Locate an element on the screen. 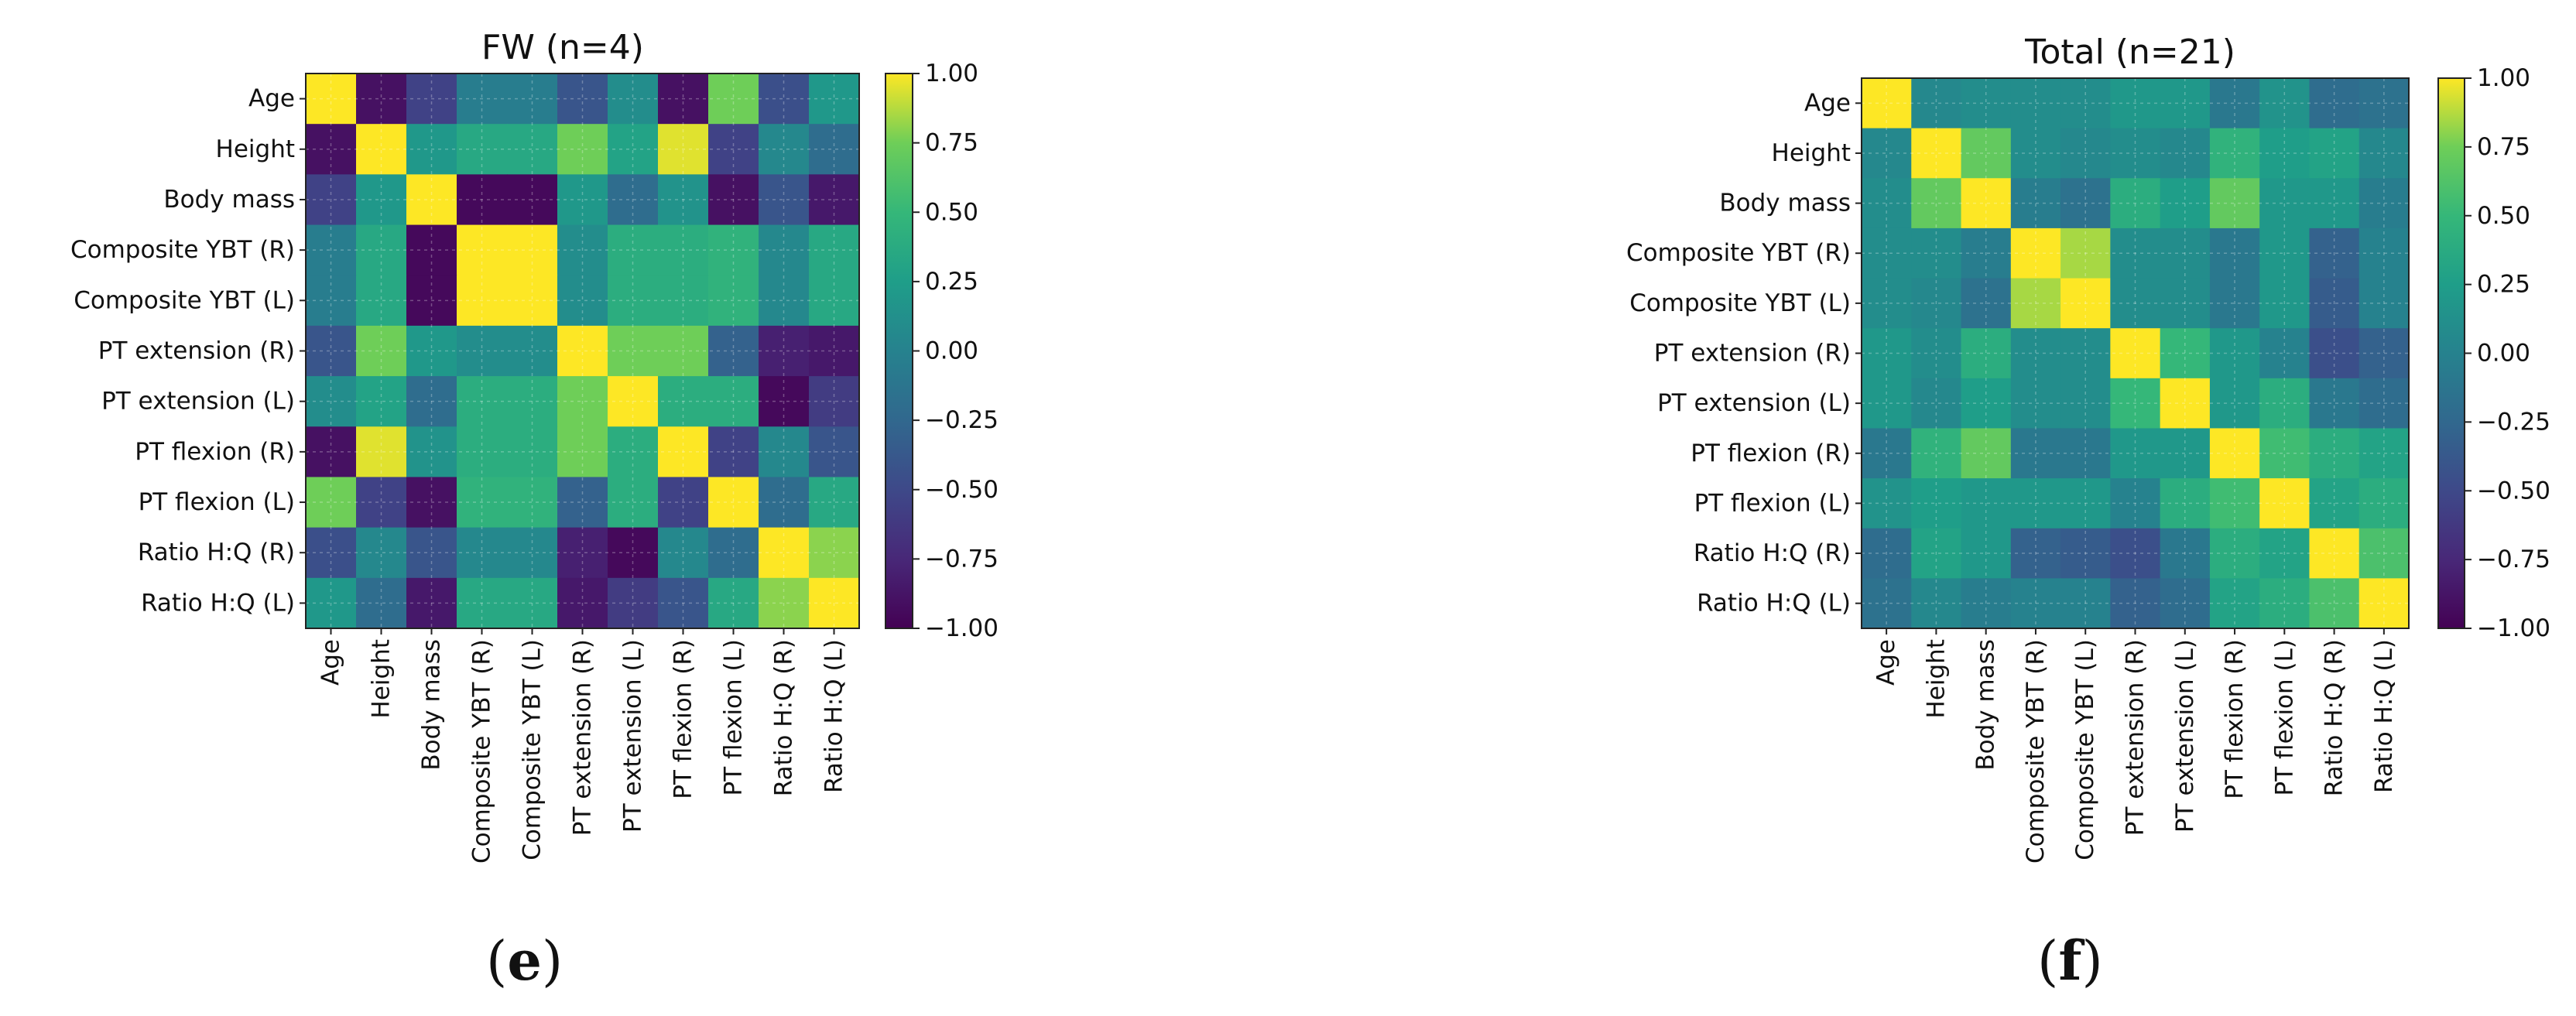 This screenshot has width=2576, height=1016. panel-label-open: ( is located at coordinates (2048, 961).